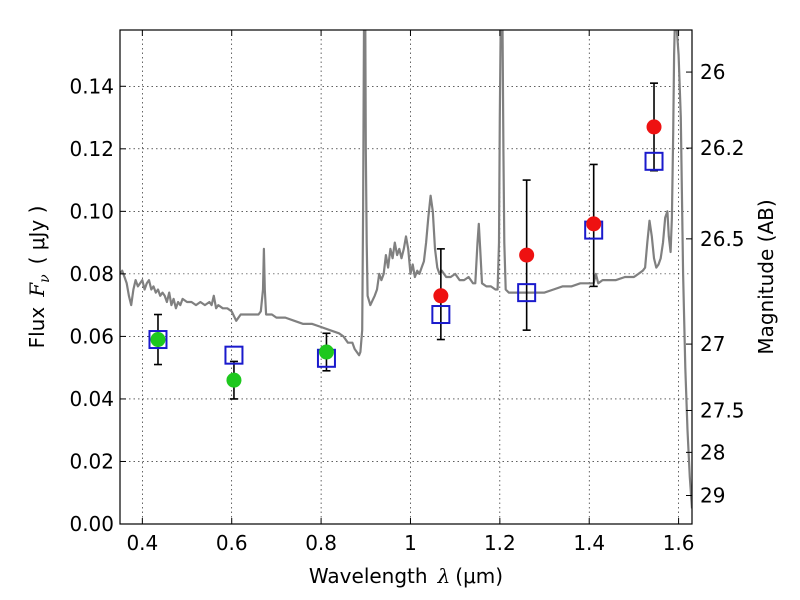 The height and width of the screenshot is (600, 800). What do you see at coordinates (406, 576) in the screenshot?
I see `x-axis-title: Wavelength λ (μm)` at bounding box center [406, 576].